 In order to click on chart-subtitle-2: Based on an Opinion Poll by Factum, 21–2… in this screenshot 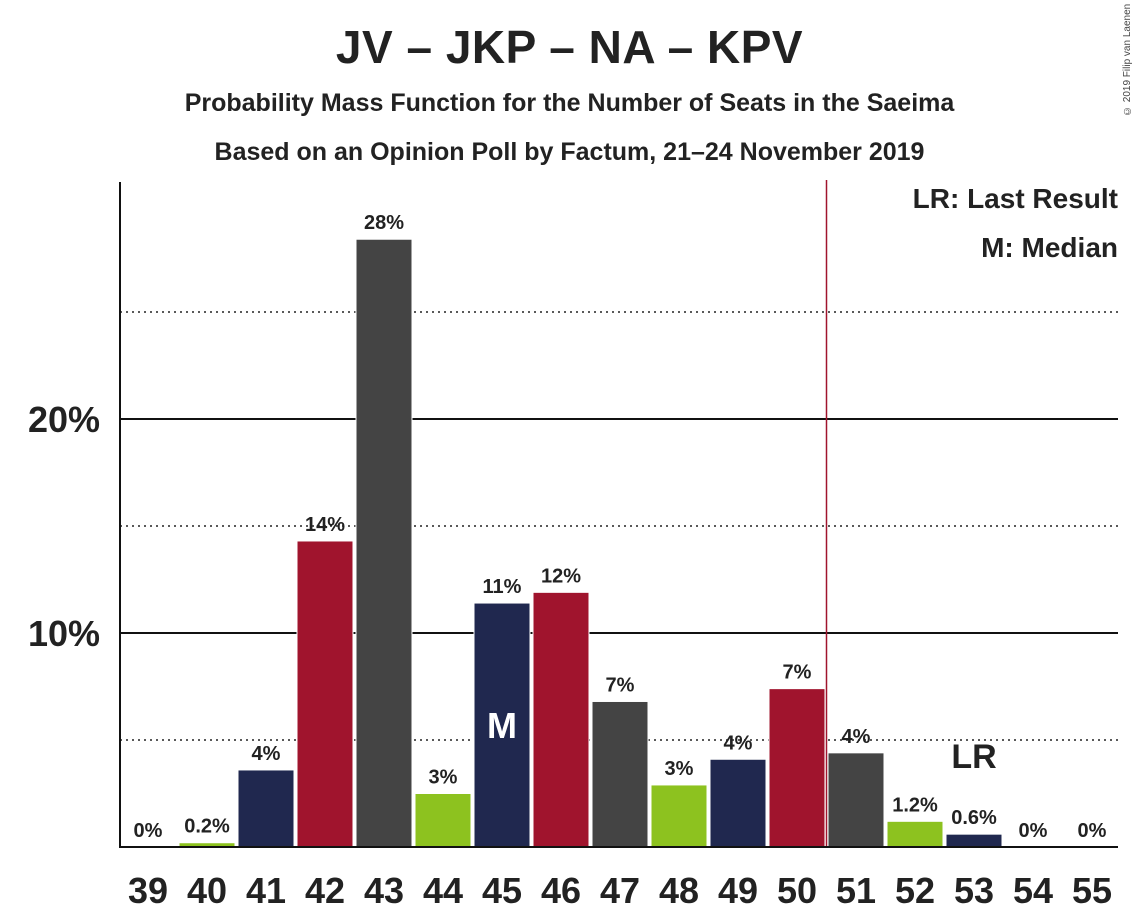, I will do `click(569, 152)`.